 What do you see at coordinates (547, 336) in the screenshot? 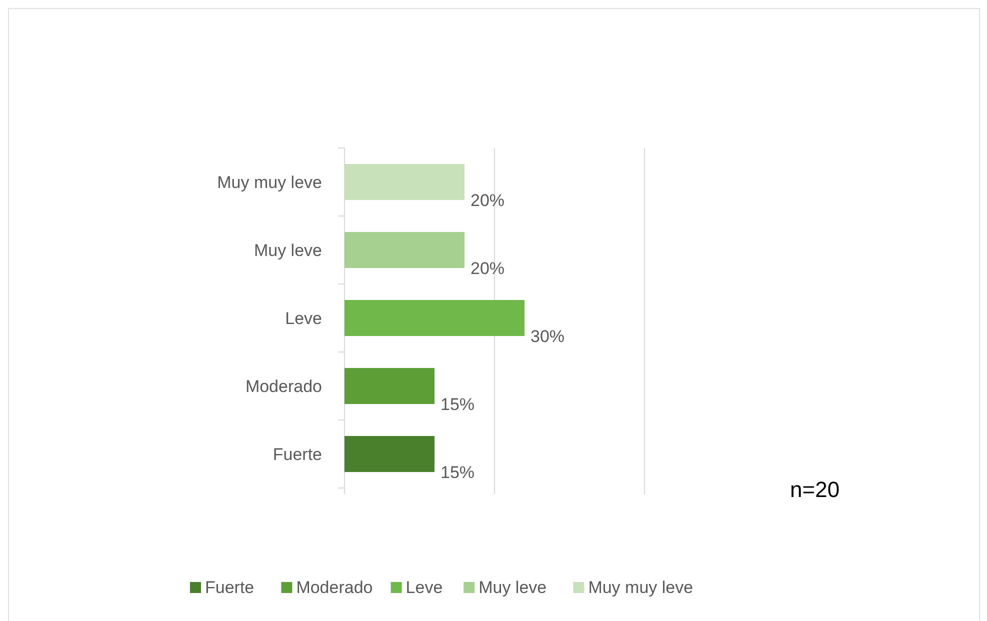
I see `data-label: 30%` at bounding box center [547, 336].